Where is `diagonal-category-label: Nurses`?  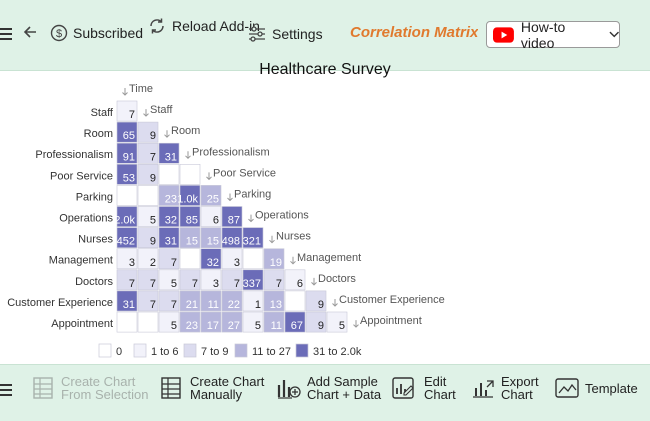
diagonal-category-label: Nurses is located at coordinates (293, 237).